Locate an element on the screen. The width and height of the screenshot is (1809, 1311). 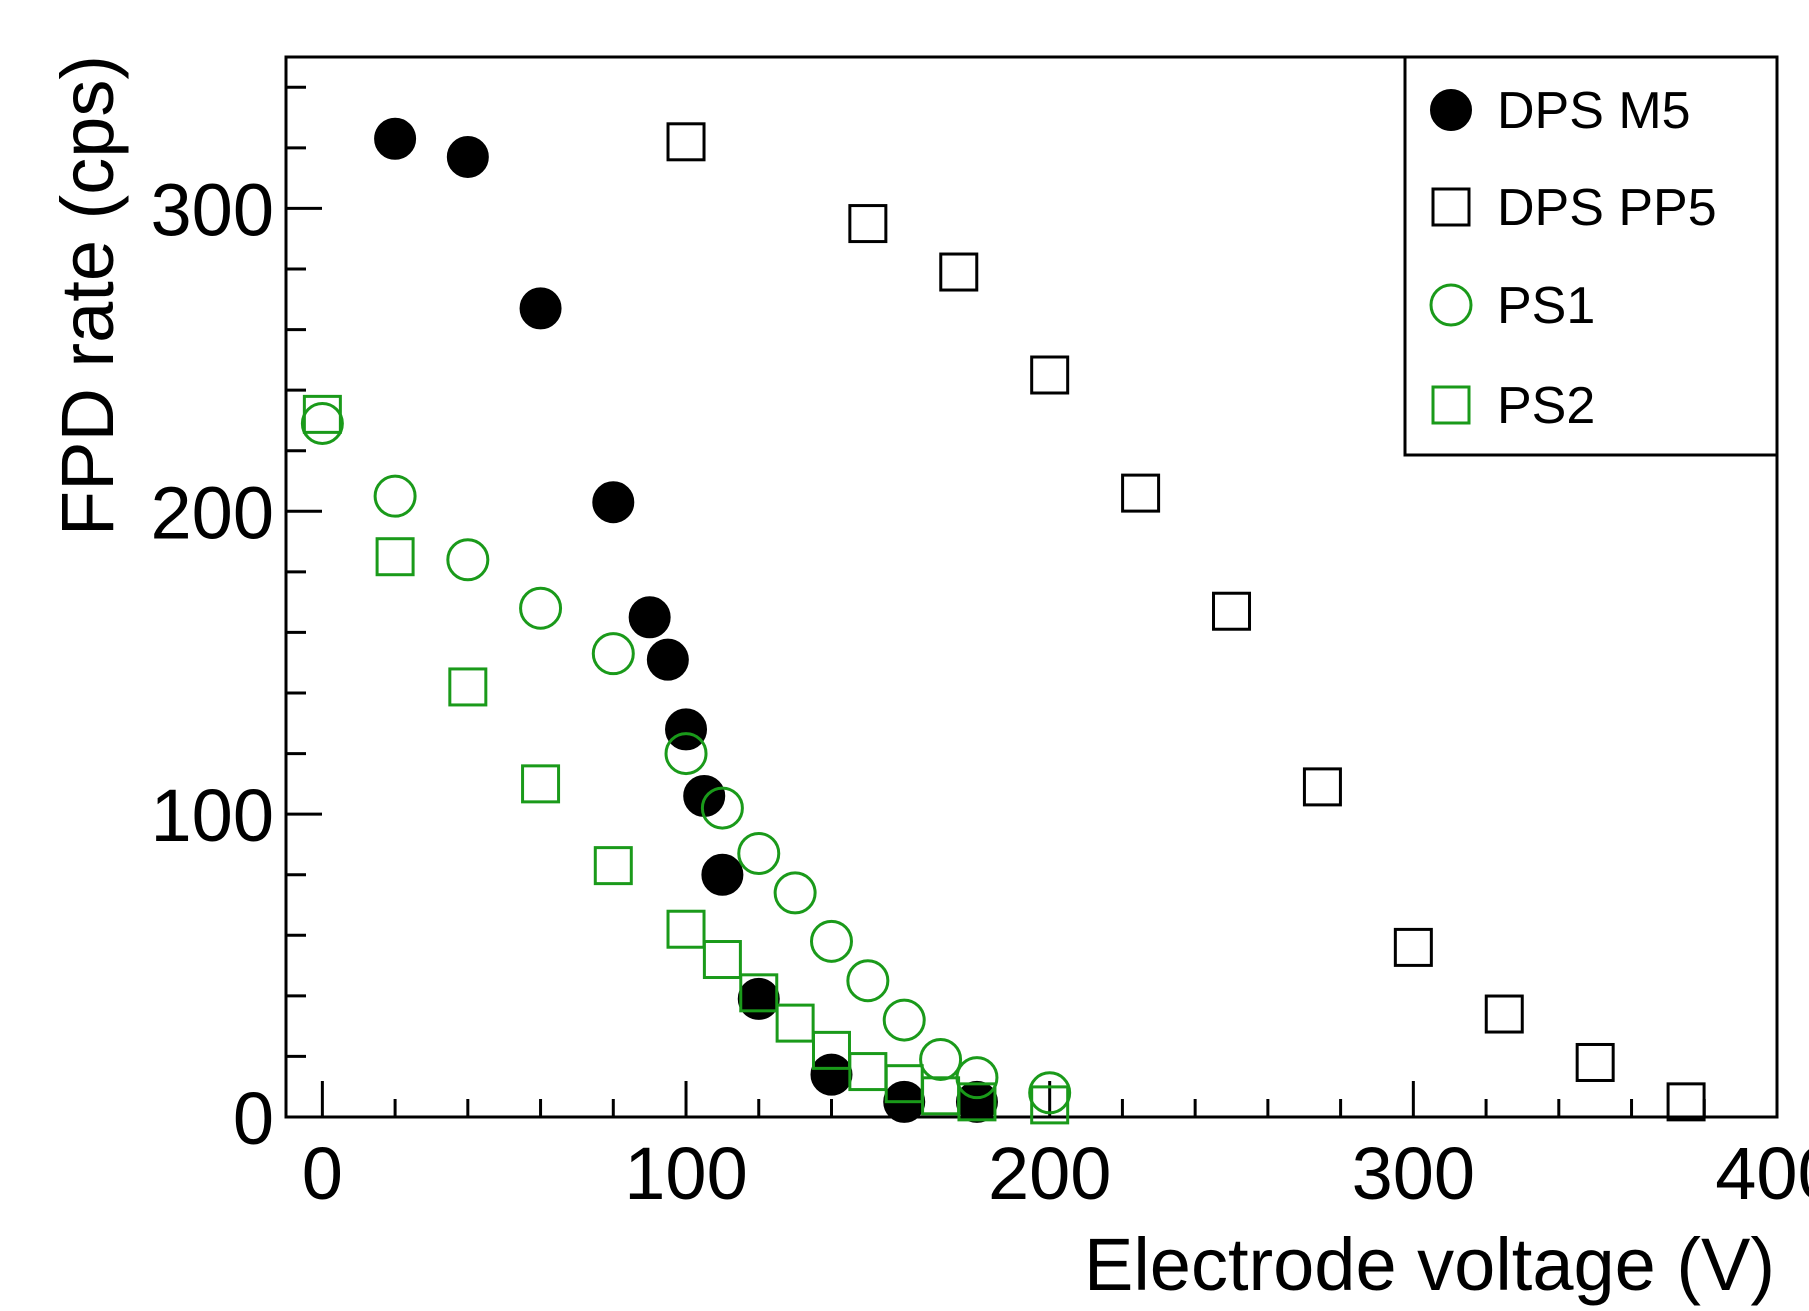
y-tick-label: 200 is located at coordinates (212, 512).